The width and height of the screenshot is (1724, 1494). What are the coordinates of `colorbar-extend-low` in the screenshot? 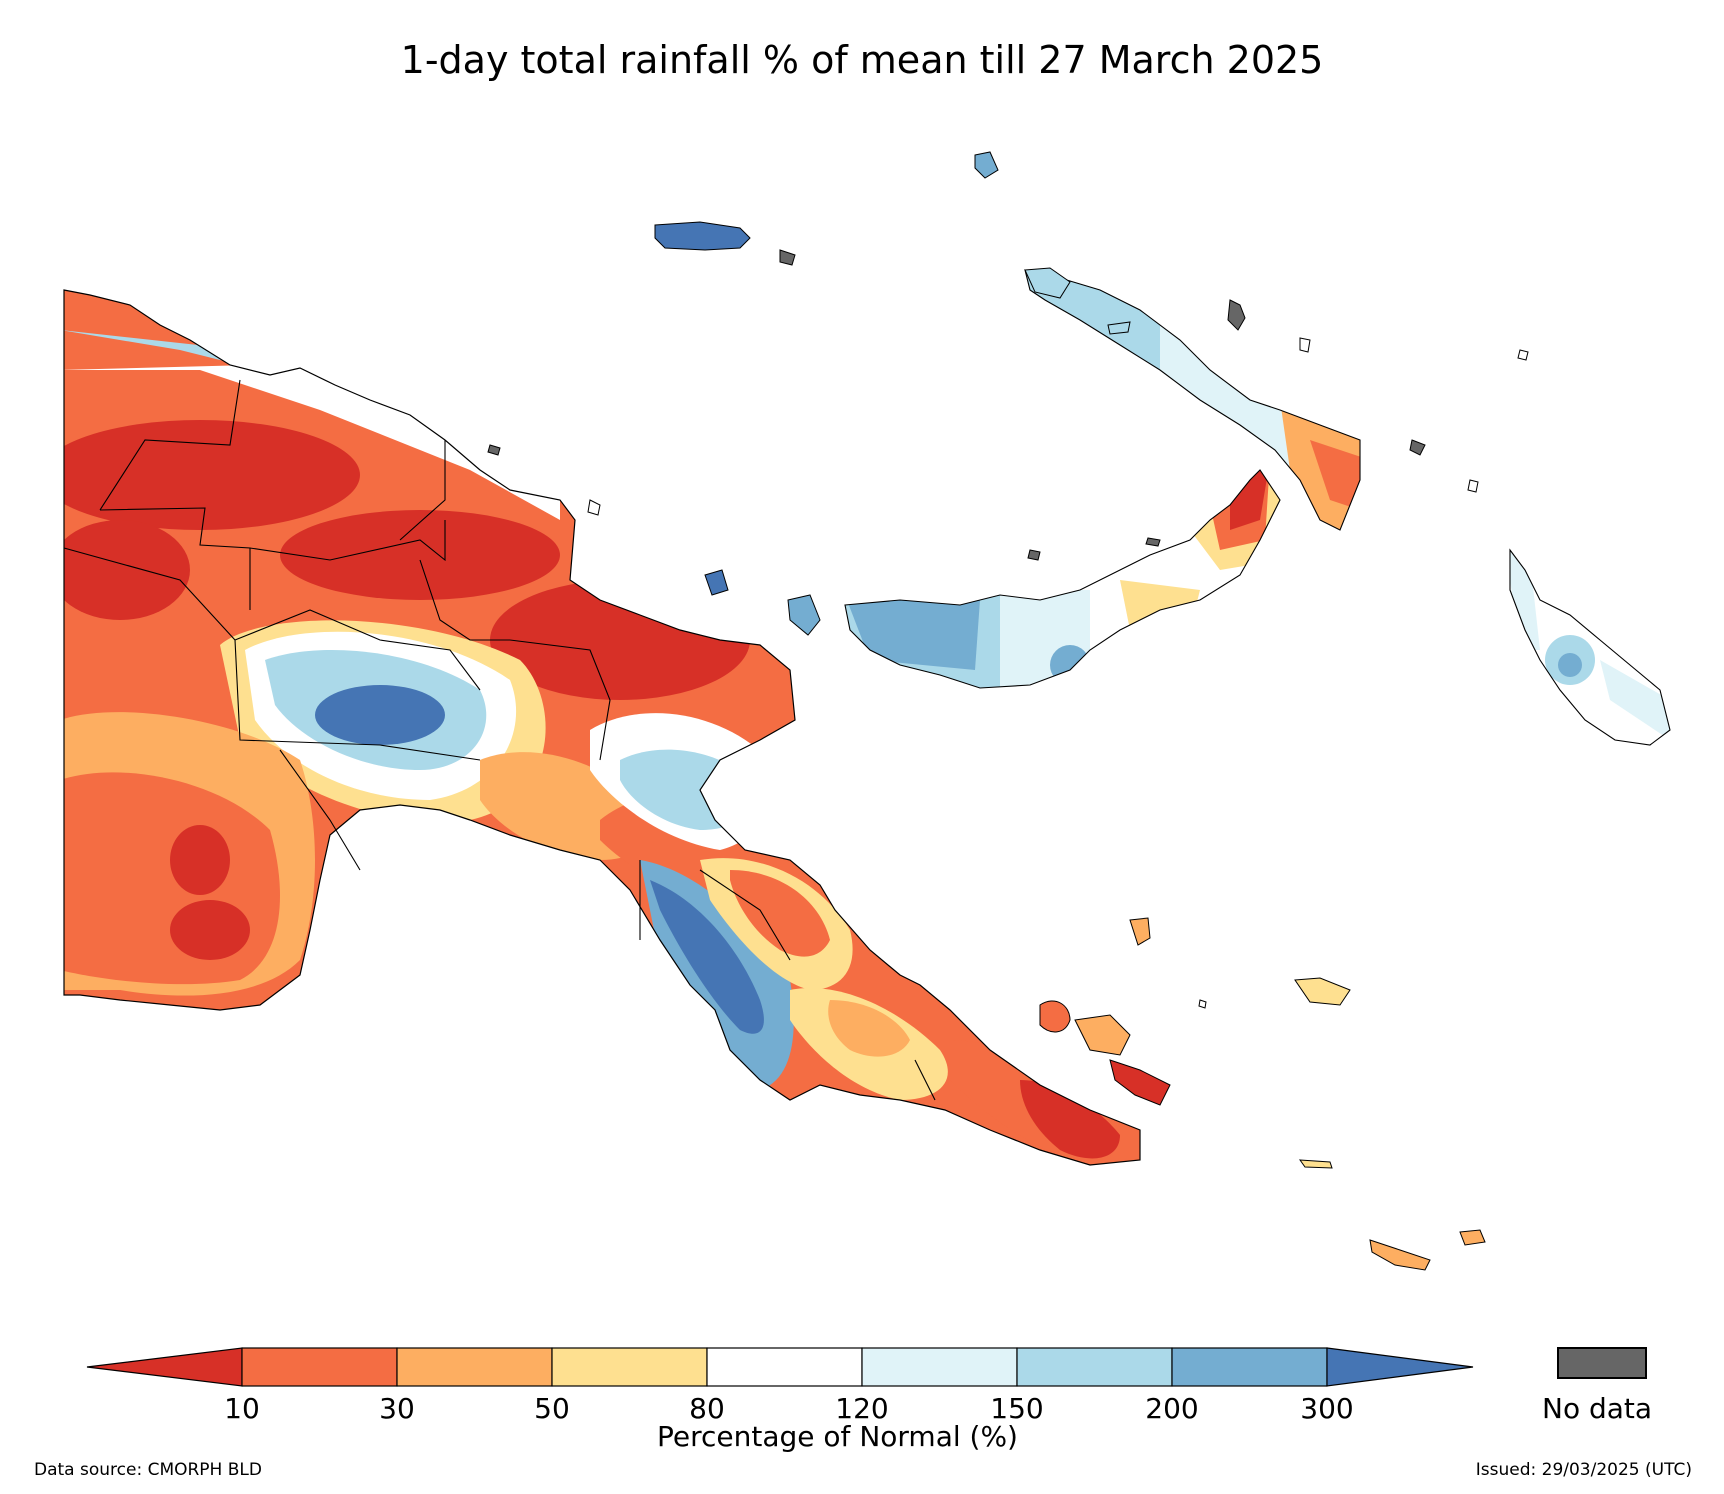 It's located at (164, 1367).